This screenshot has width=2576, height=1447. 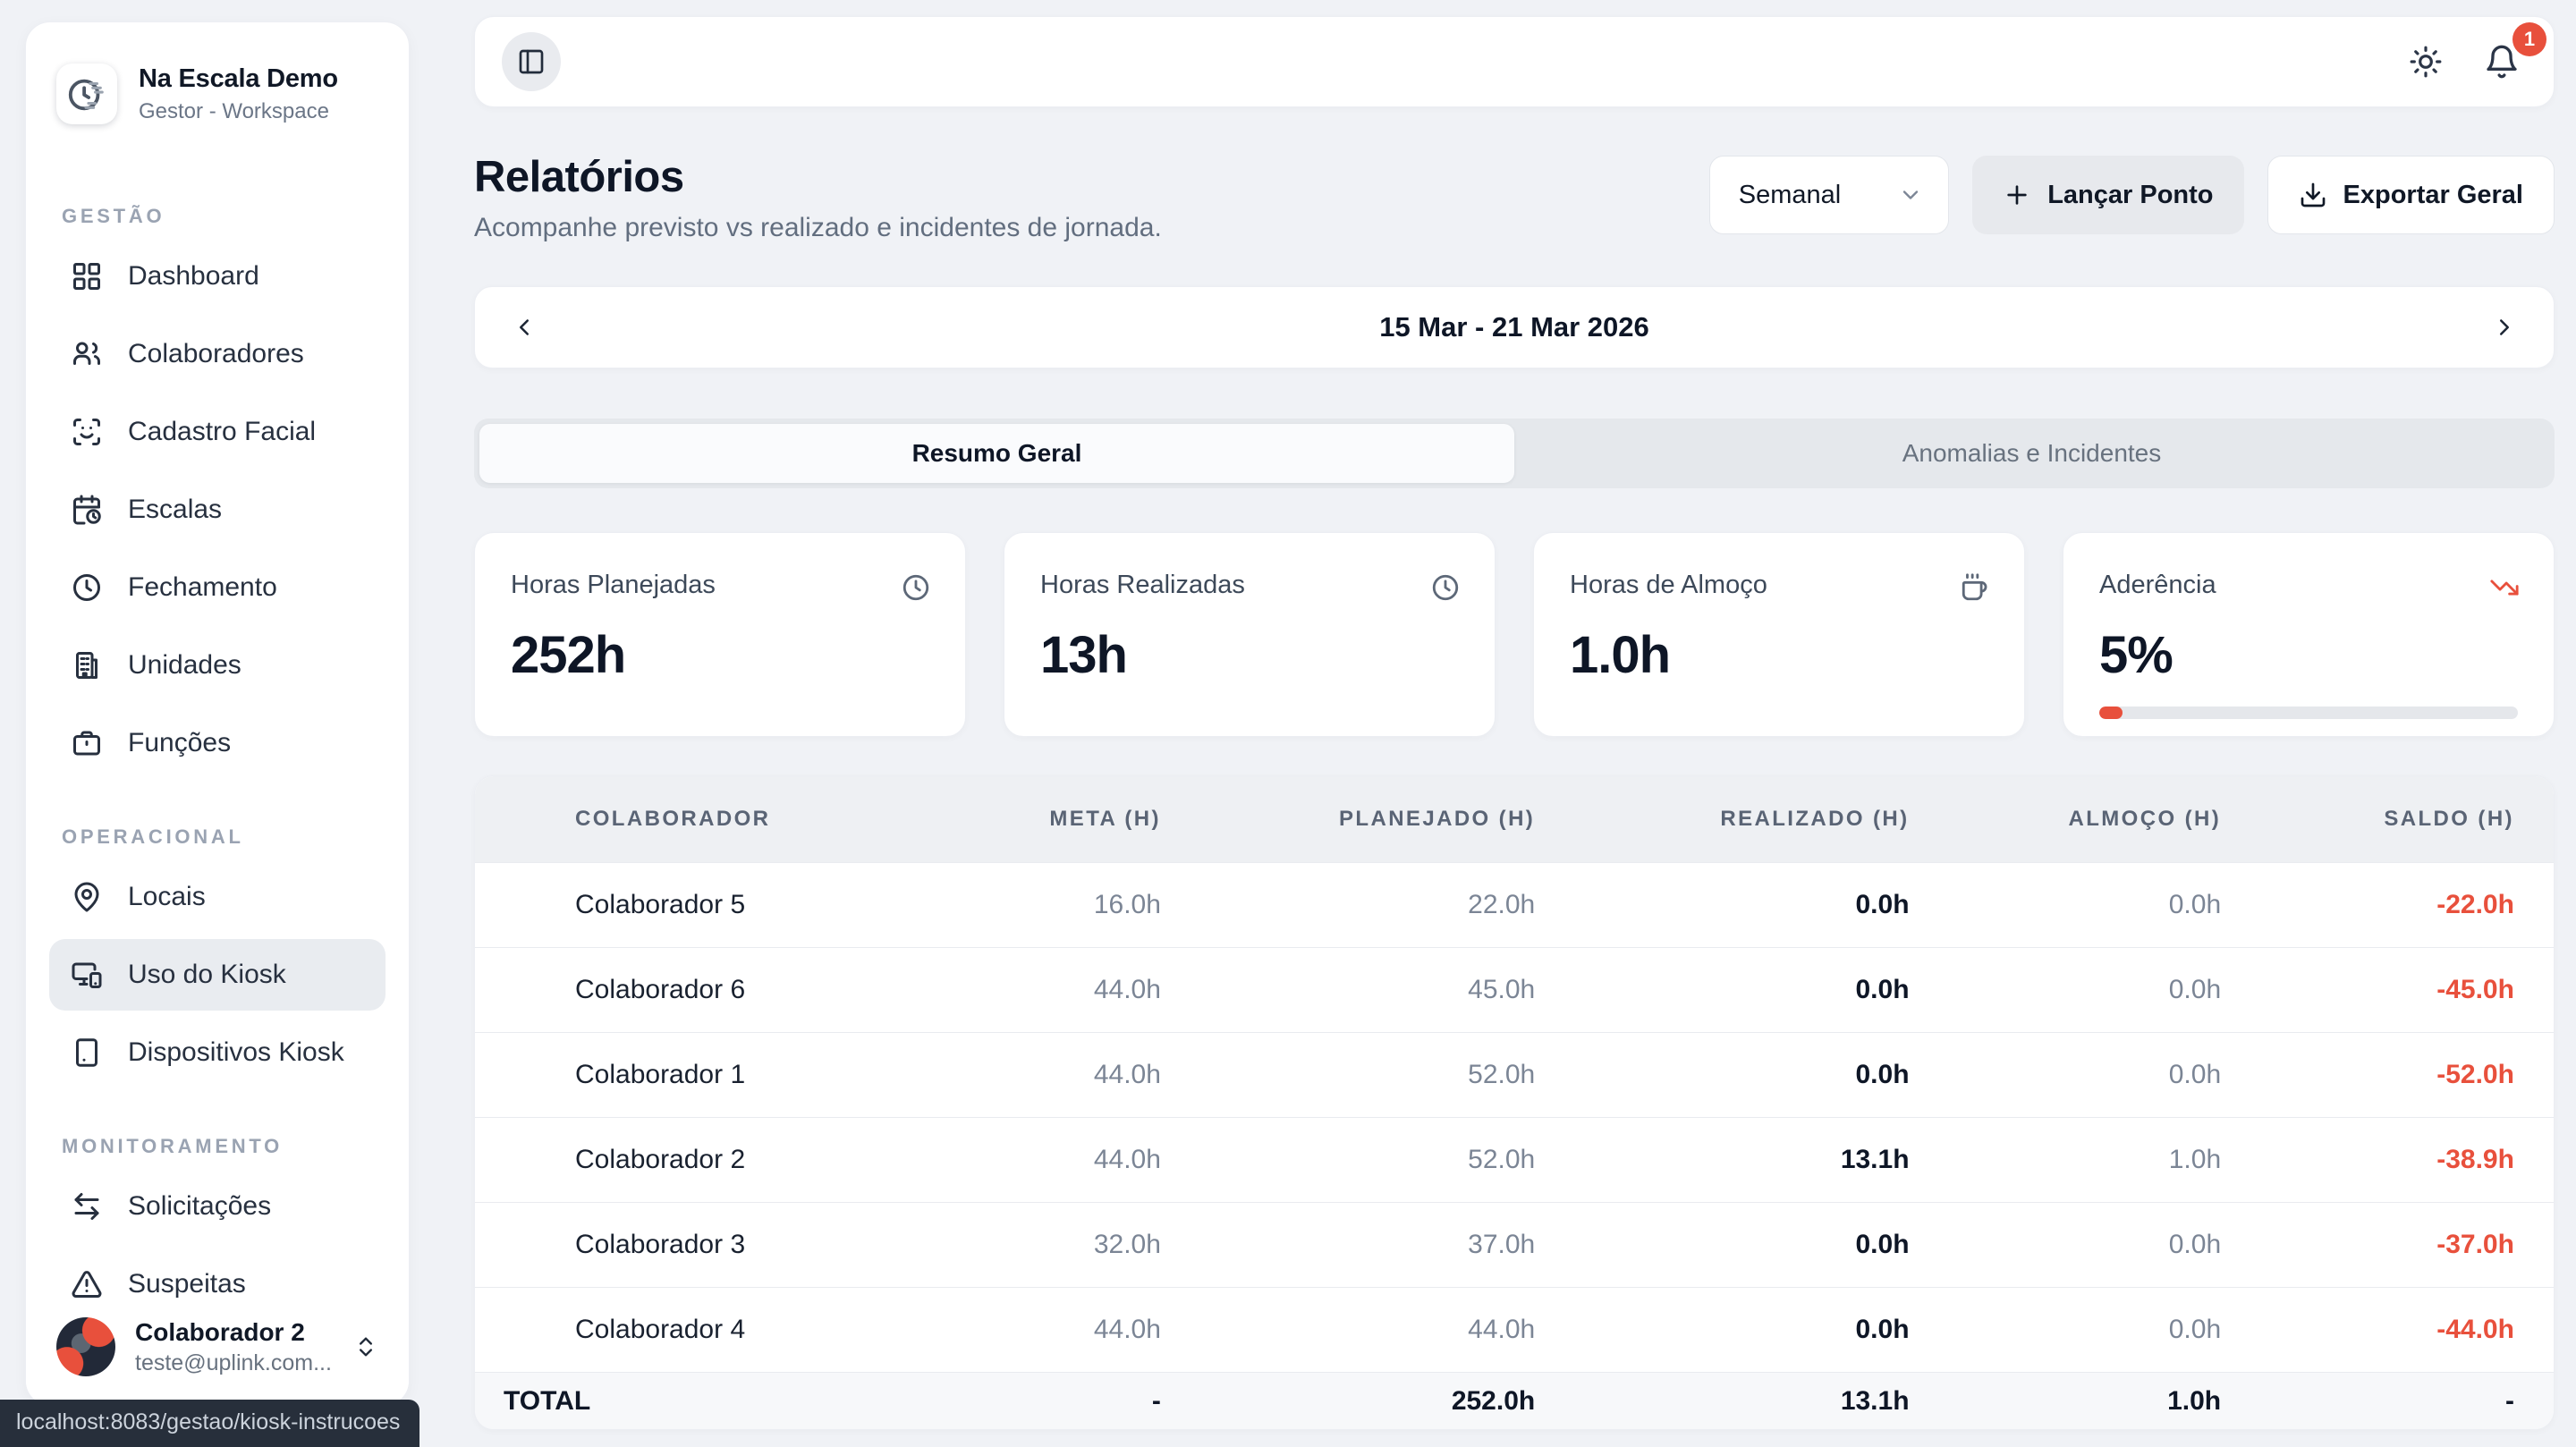 What do you see at coordinates (531, 61) in the screenshot?
I see `sidebar-toggle-button` at bounding box center [531, 61].